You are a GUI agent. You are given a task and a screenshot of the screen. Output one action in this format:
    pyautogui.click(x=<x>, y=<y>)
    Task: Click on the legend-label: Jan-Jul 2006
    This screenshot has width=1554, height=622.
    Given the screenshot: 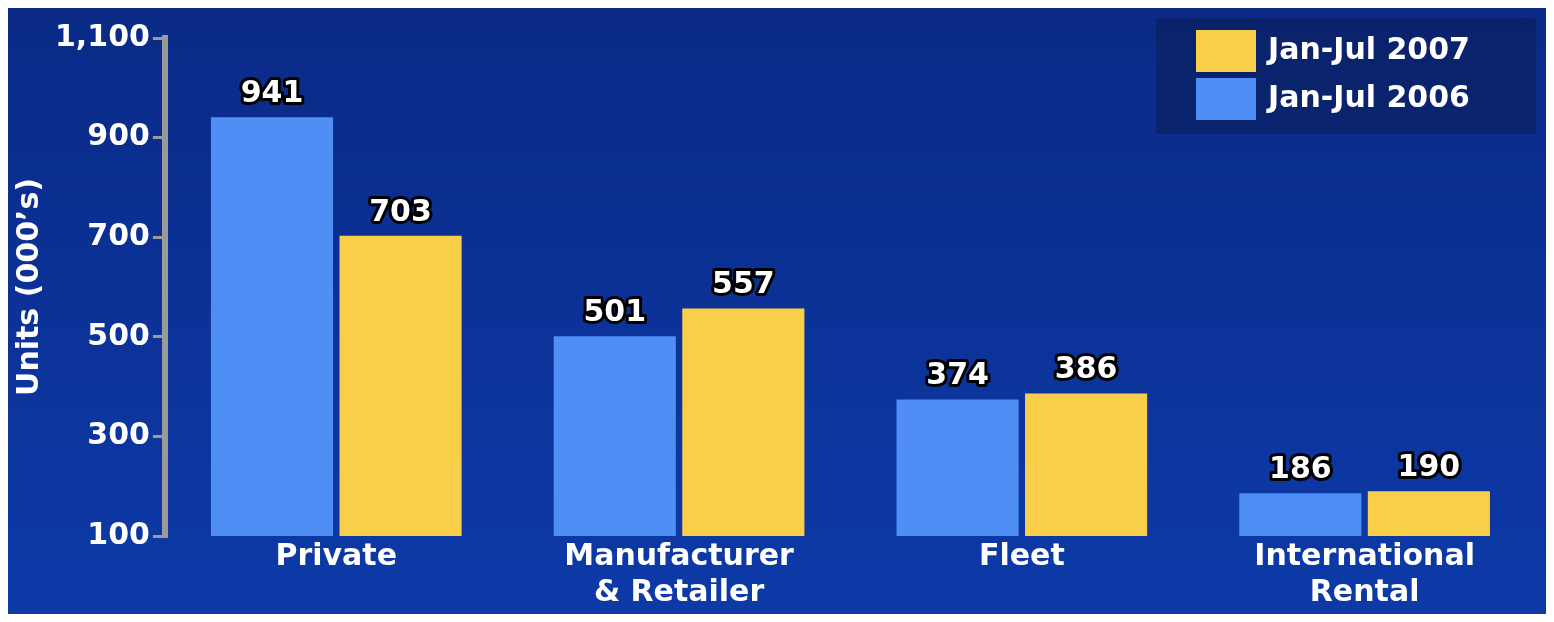 What is the action you would take?
    pyautogui.click(x=1368, y=96)
    